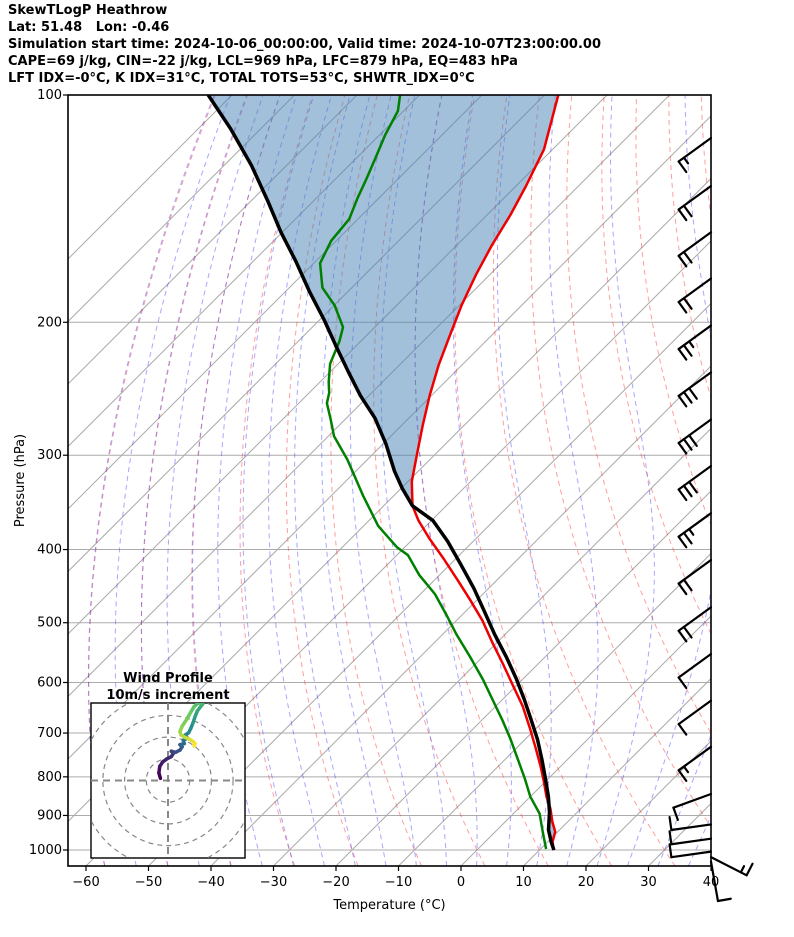  Describe the element at coordinates (335, 882) in the screenshot. I see `svg-text: −20` at that location.